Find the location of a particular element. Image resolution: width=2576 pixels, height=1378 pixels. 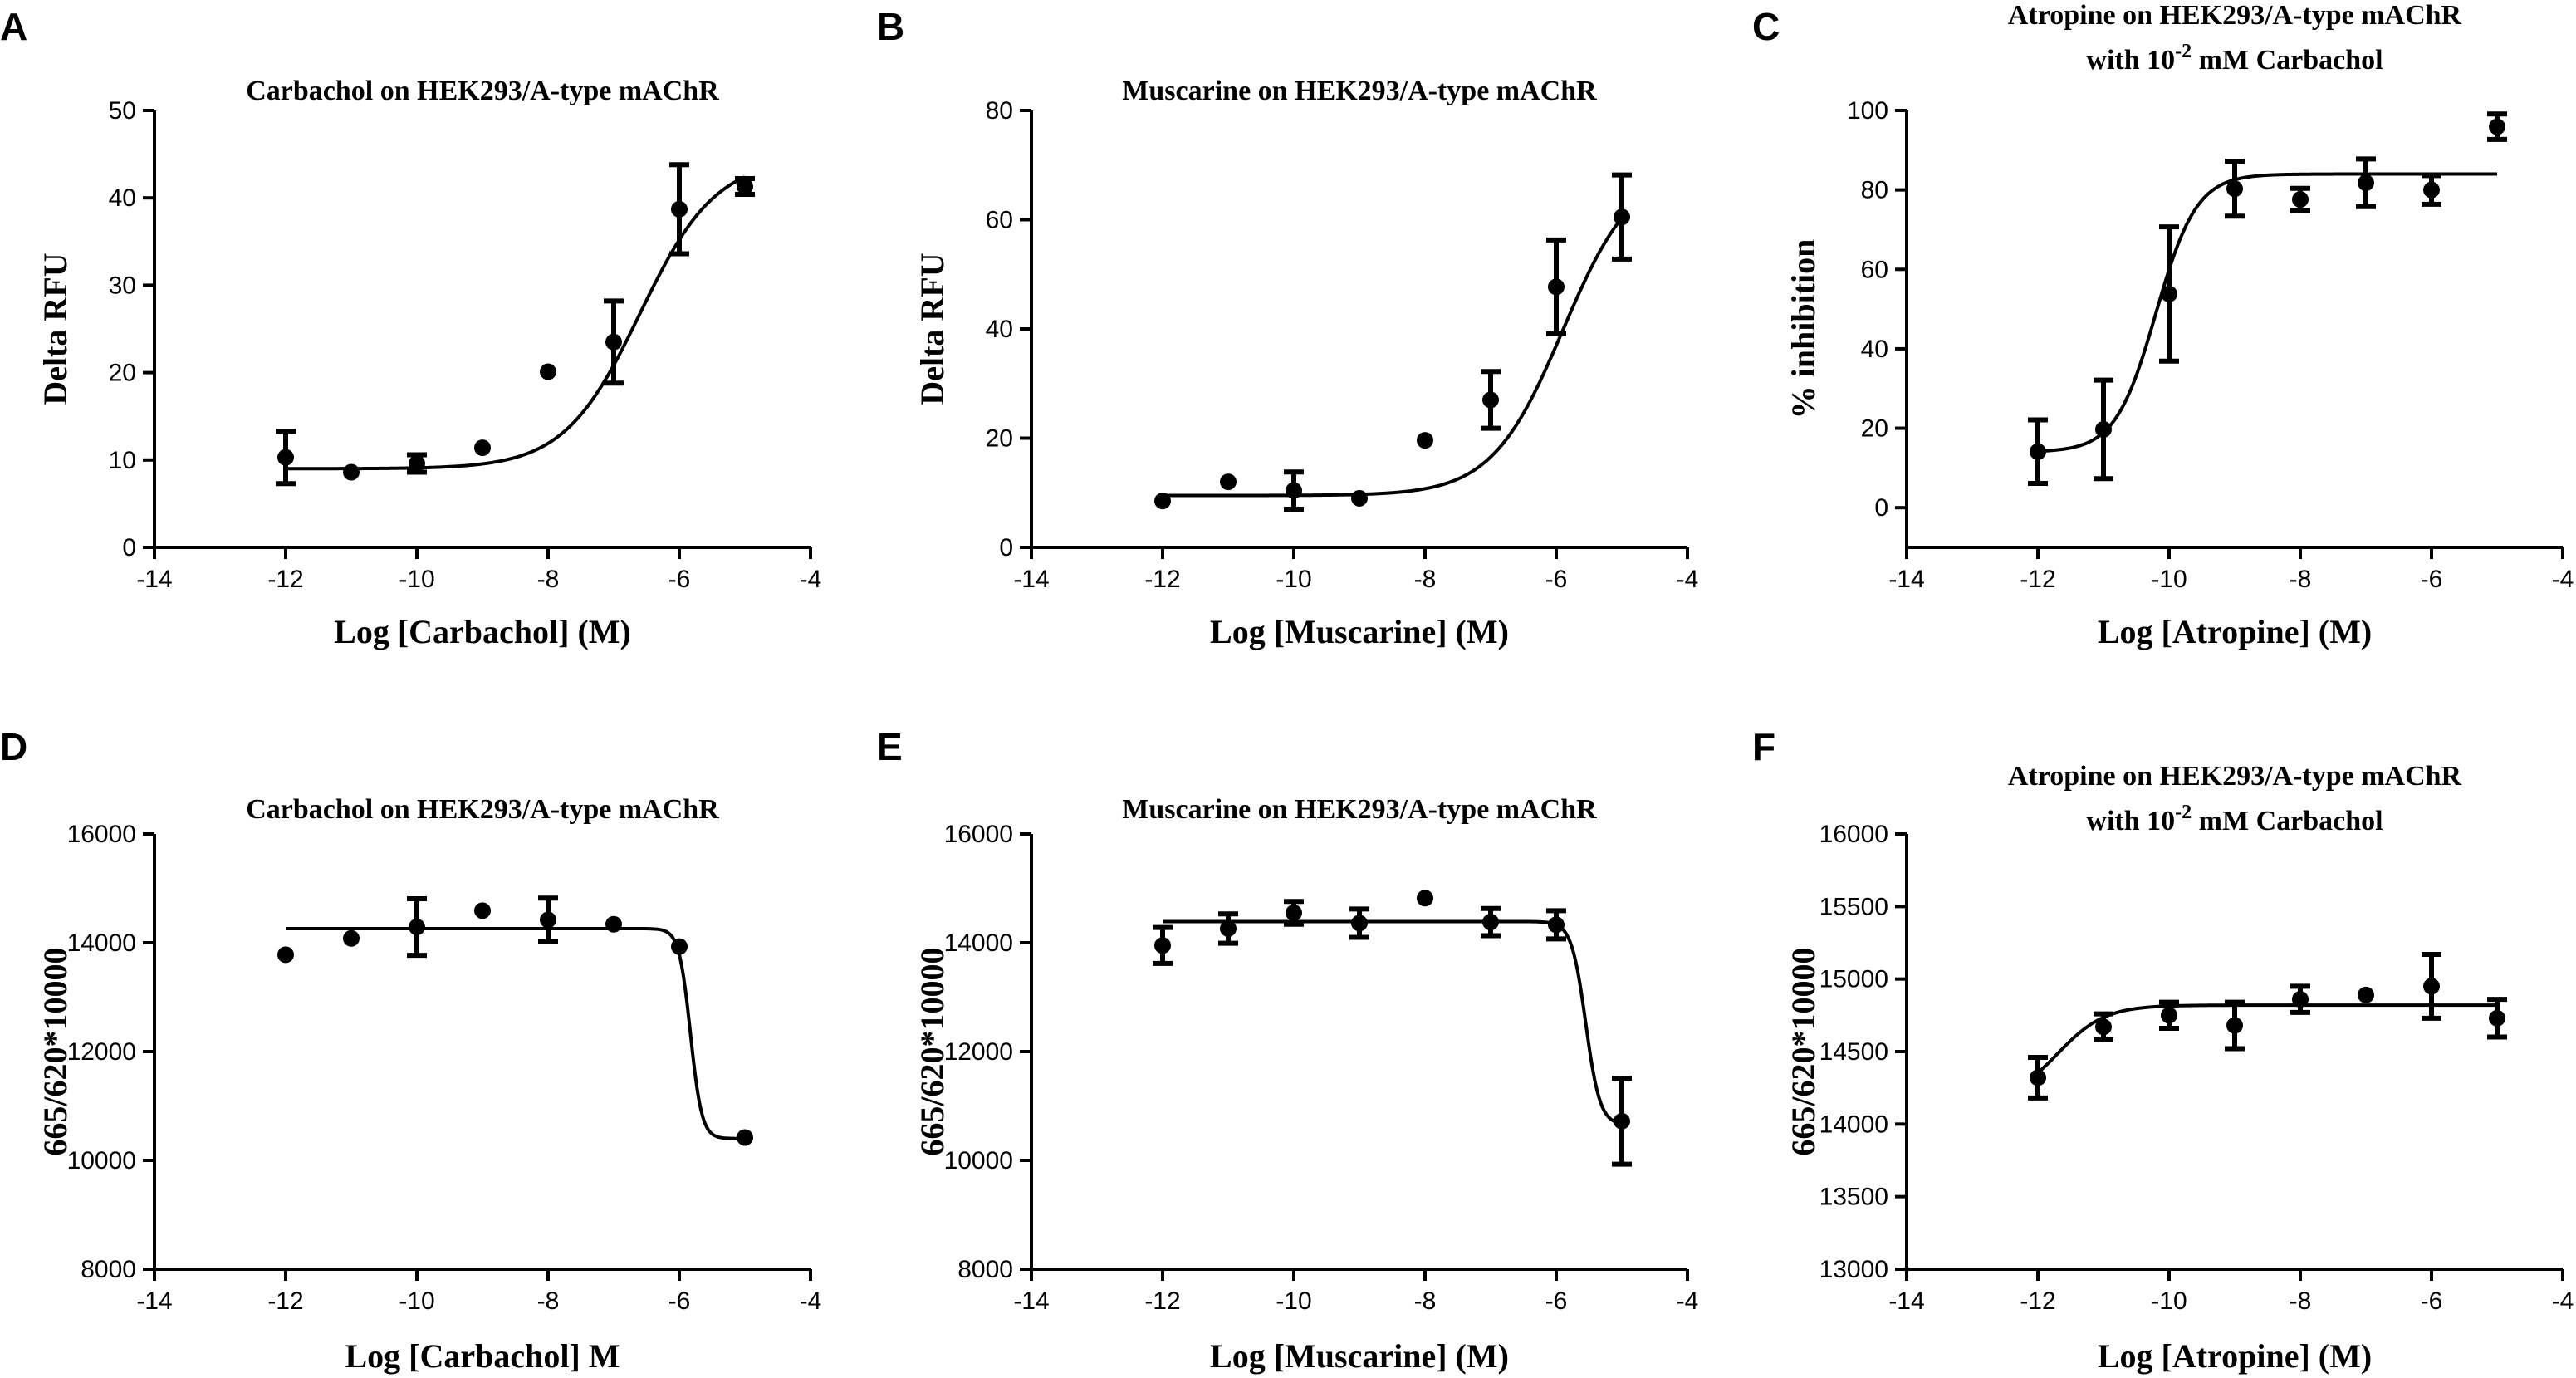

panel-d-x-tick-label: -14 is located at coordinates (154, 1301).